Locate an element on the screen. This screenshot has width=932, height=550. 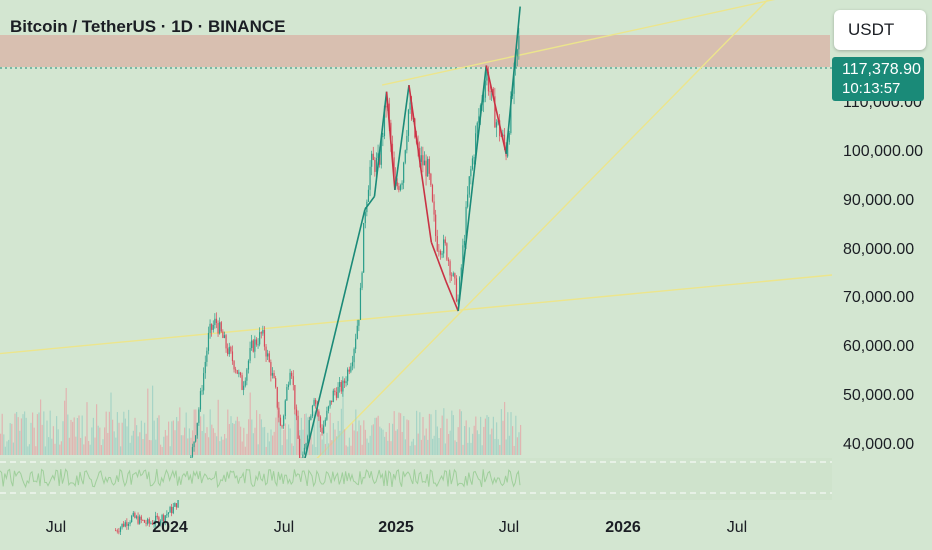
volume-bars is located at coordinates (261, 420).